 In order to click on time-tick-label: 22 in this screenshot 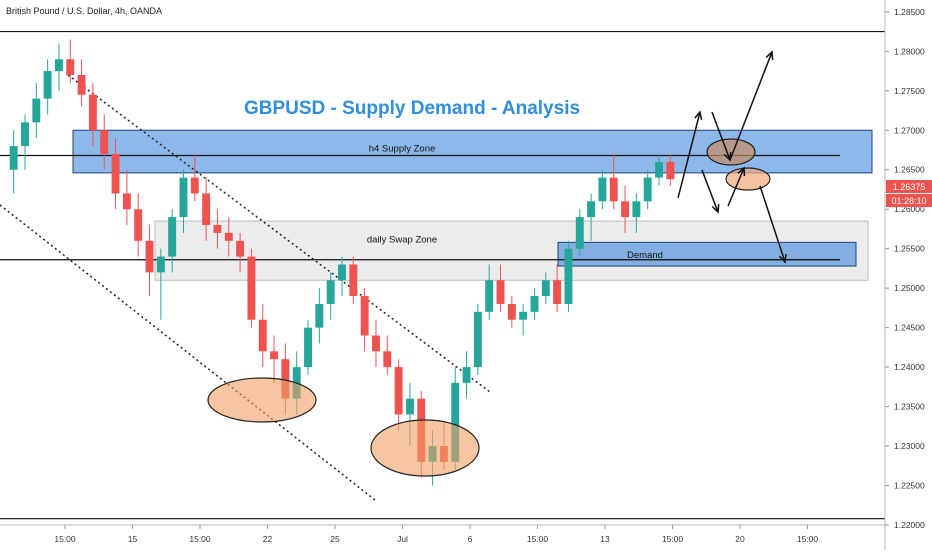, I will do `click(268, 539)`.